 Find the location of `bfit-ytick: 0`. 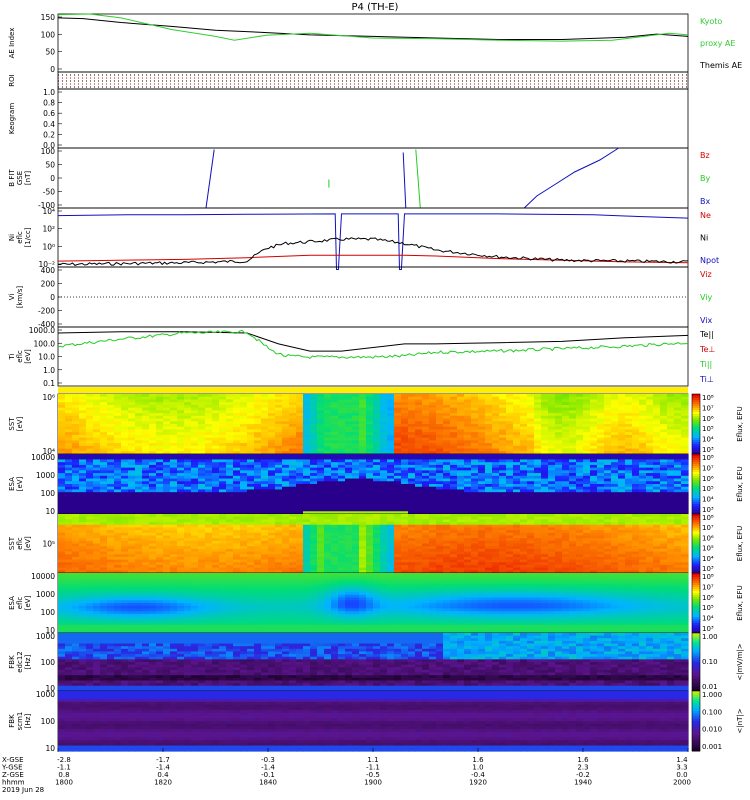

bfit-ytick: 0 is located at coordinates (52, 178).